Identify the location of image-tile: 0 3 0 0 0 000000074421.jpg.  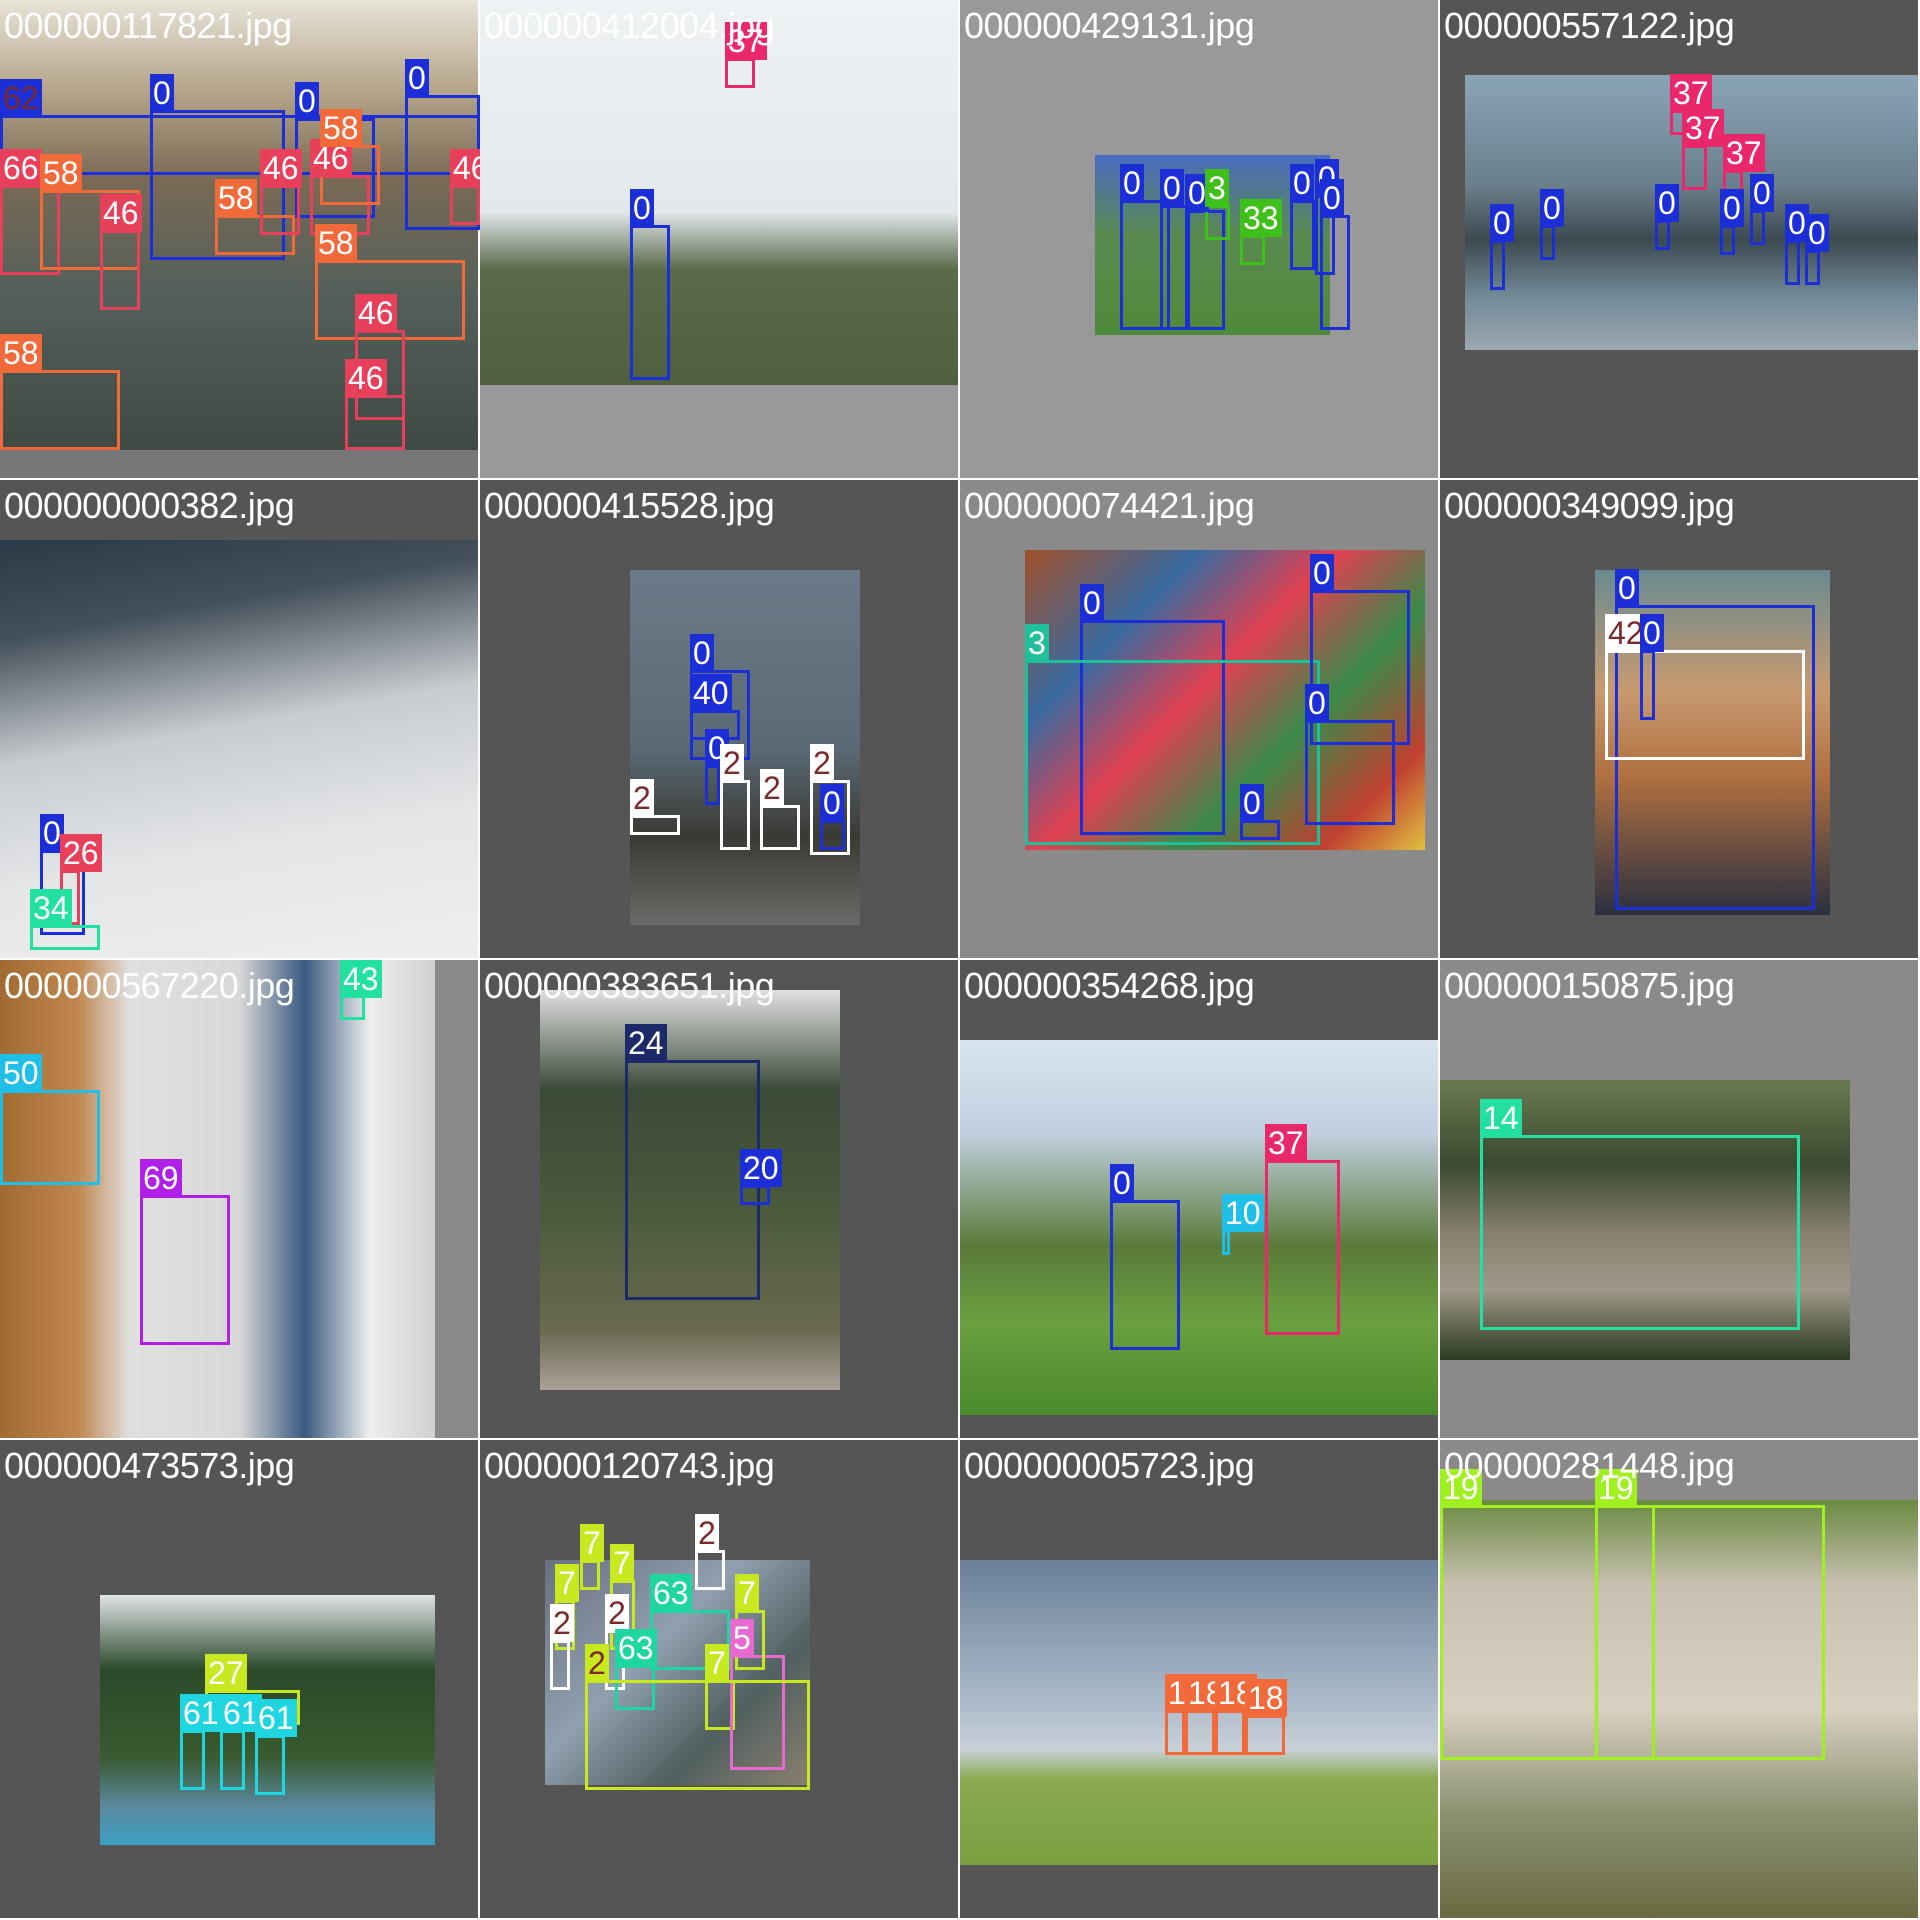
(1200, 720).